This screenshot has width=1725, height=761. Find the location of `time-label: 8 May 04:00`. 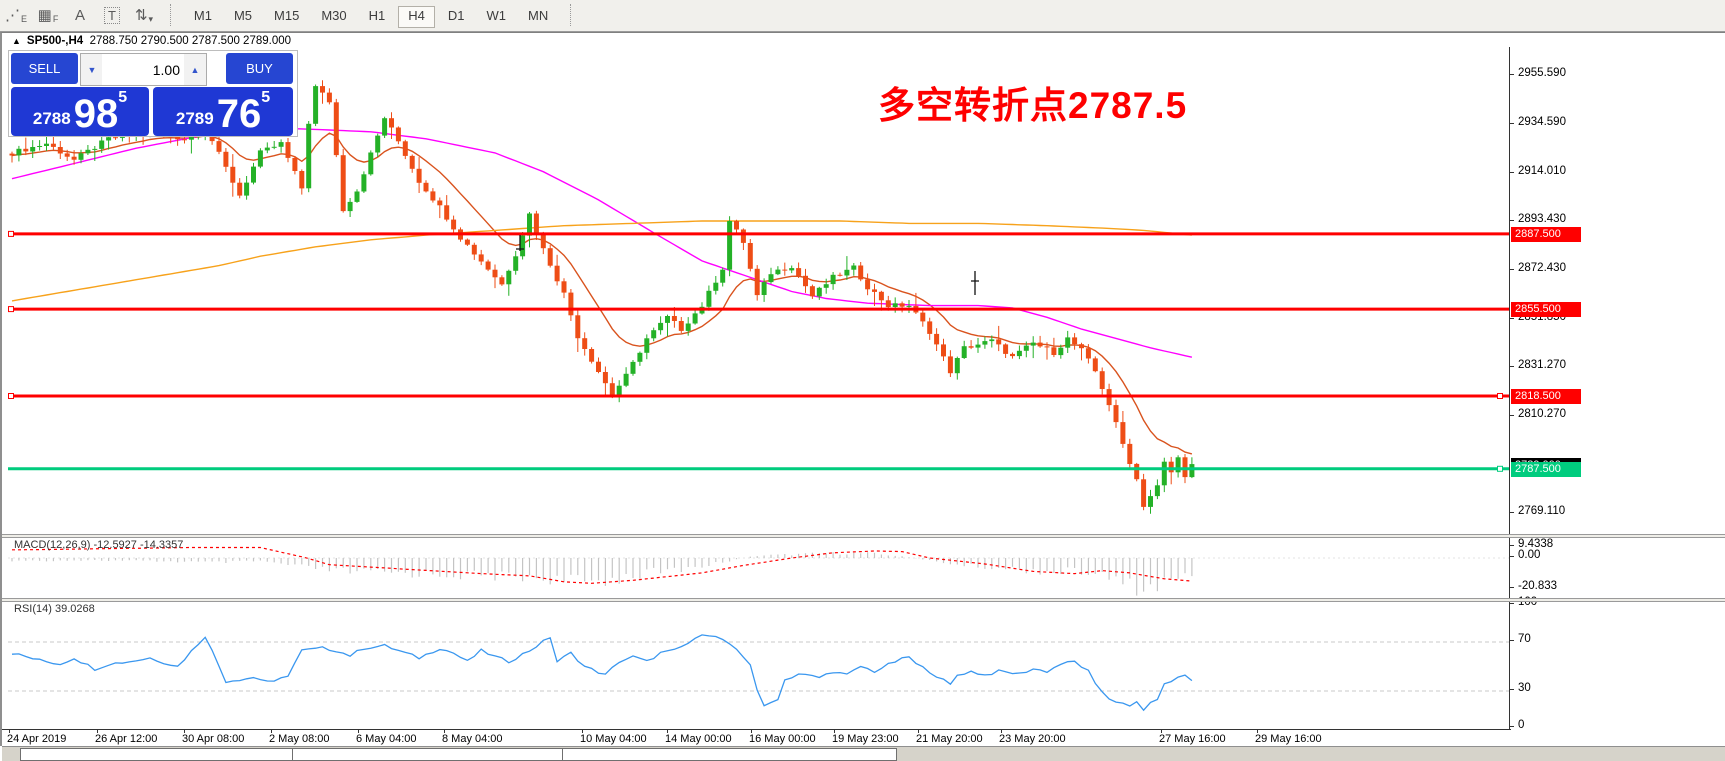

time-label: 8 May 04:00 is located at coordinates (472, 739).